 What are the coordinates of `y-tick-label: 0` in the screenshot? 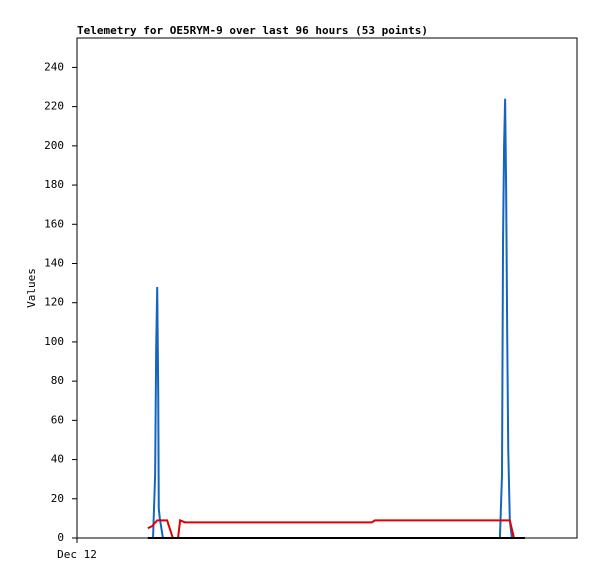 It's located at (60, 537).